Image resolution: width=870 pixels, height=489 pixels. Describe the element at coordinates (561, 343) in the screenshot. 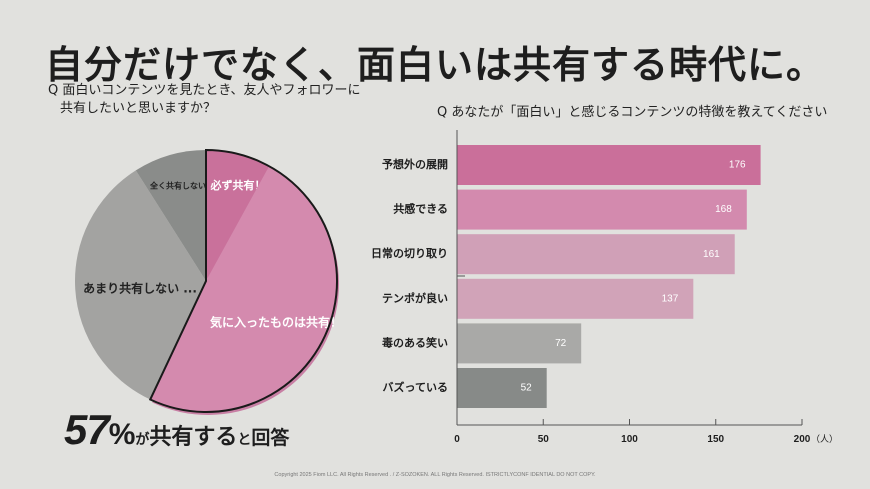

I see `bar-value-label: 72` at that location.